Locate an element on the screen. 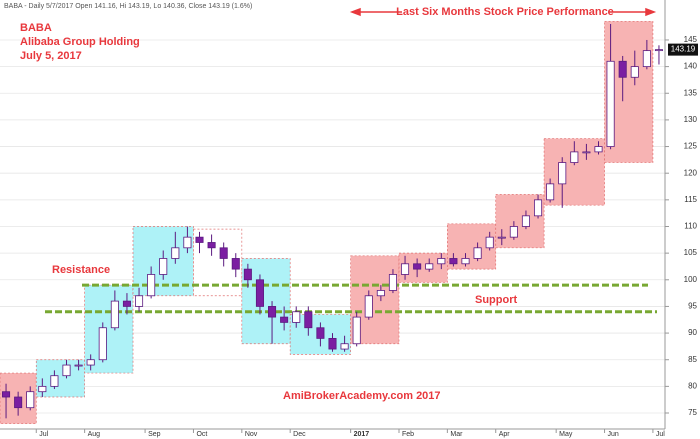 The height and width of the screenshot is (439, 700). support-label: Support is located at coordinates (496, 300).